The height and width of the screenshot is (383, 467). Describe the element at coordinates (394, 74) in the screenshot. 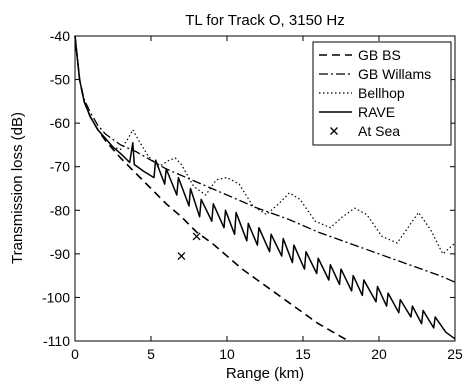

I see `legend-label: GB Willams` at that location.